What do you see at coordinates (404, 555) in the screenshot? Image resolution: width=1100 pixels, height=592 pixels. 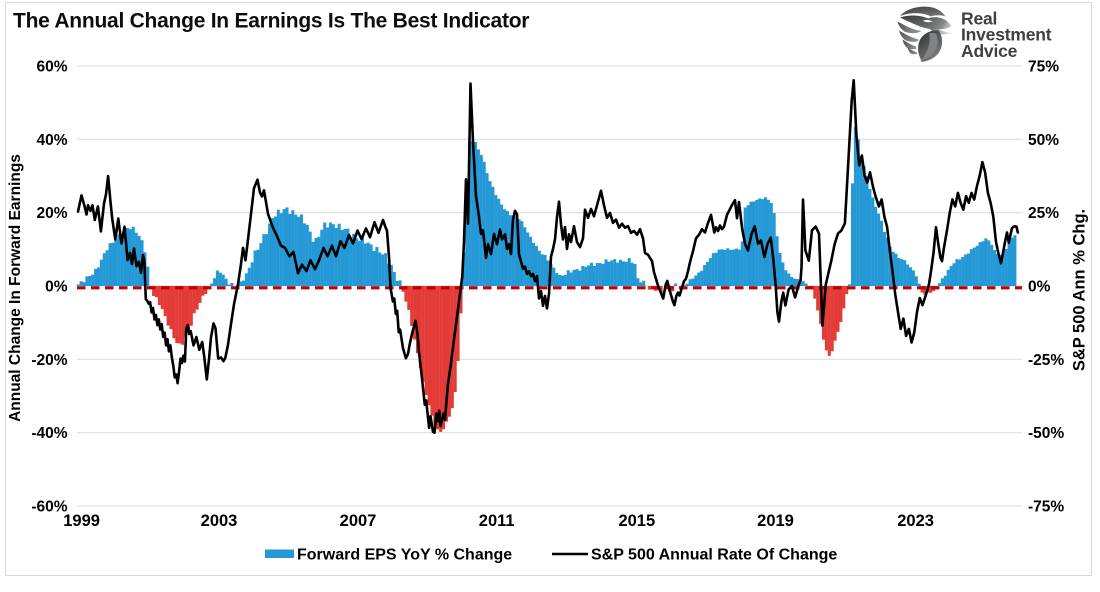 I see `svg-text: Forward EPS YoY % Change` at bounding box center [404, 555].